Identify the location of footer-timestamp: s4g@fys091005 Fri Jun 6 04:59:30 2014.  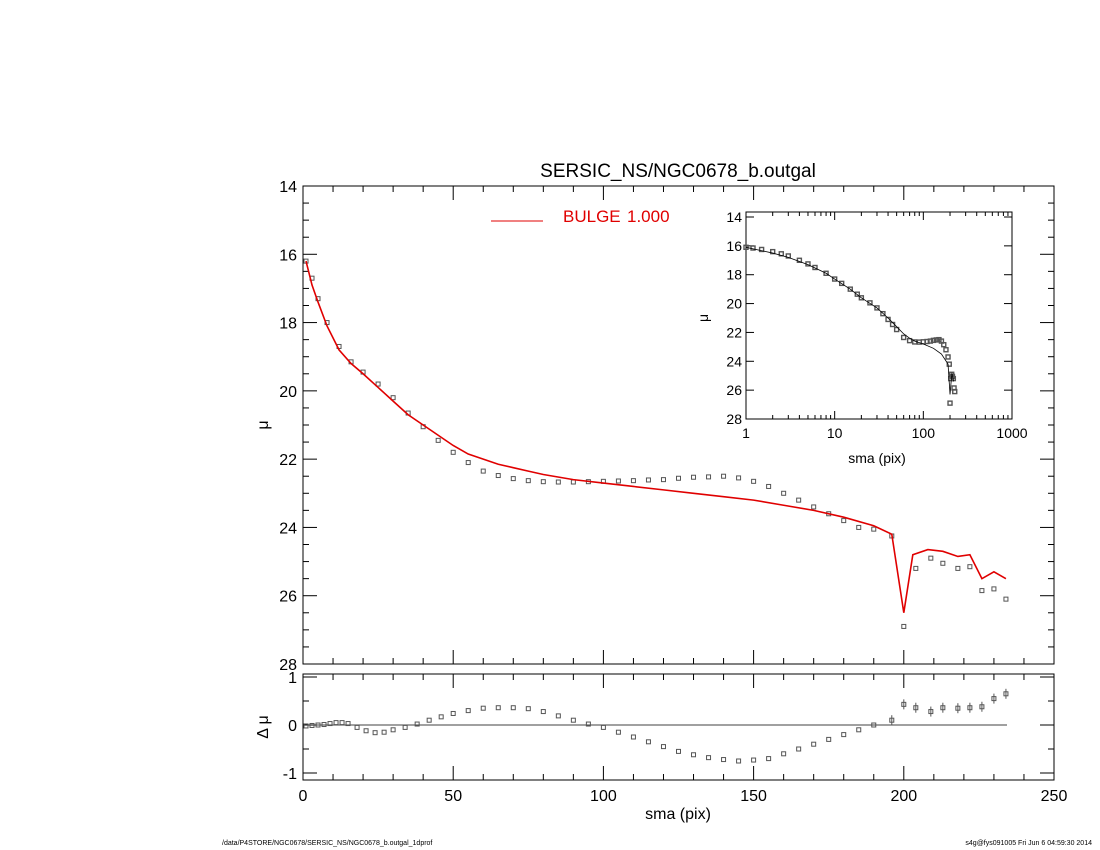
(1028, 843).